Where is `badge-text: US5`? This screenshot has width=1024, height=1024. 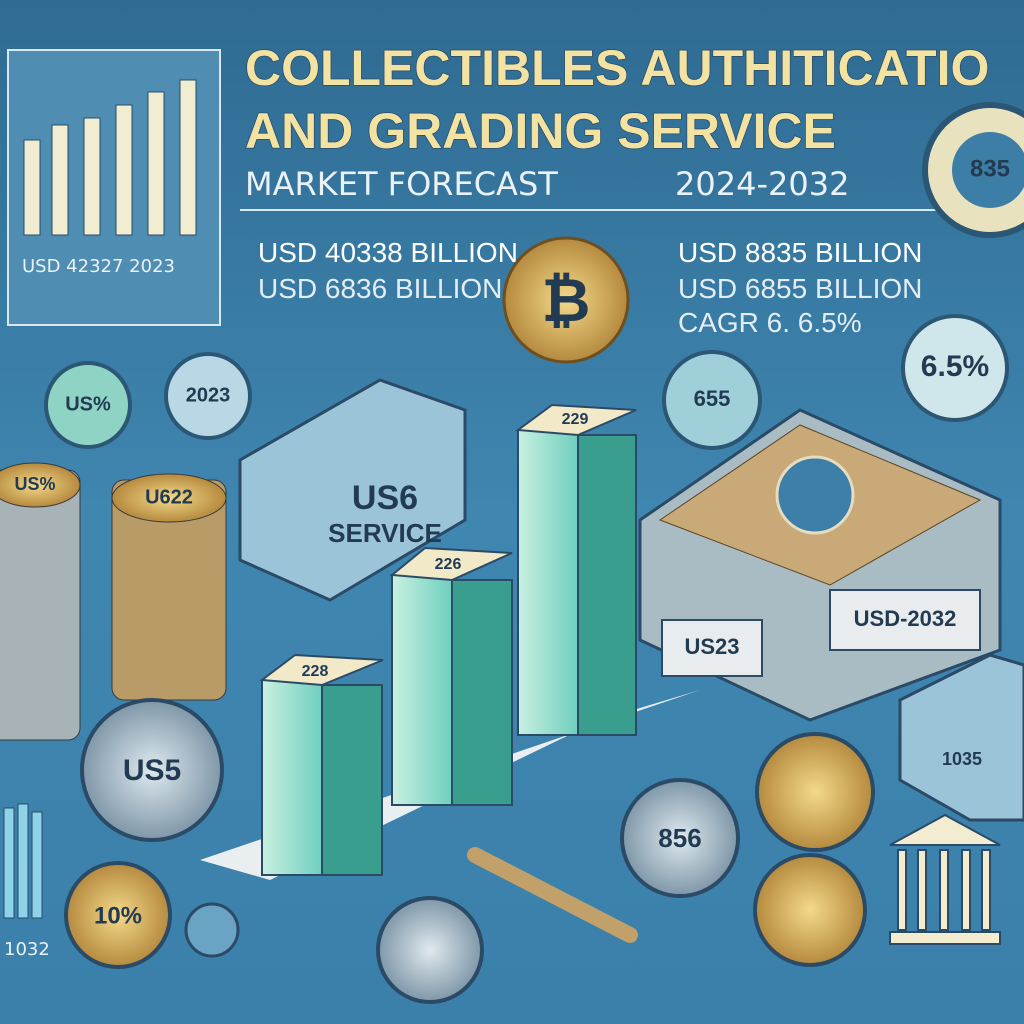
badge-text: US5 is located at coordinates (152, 770).